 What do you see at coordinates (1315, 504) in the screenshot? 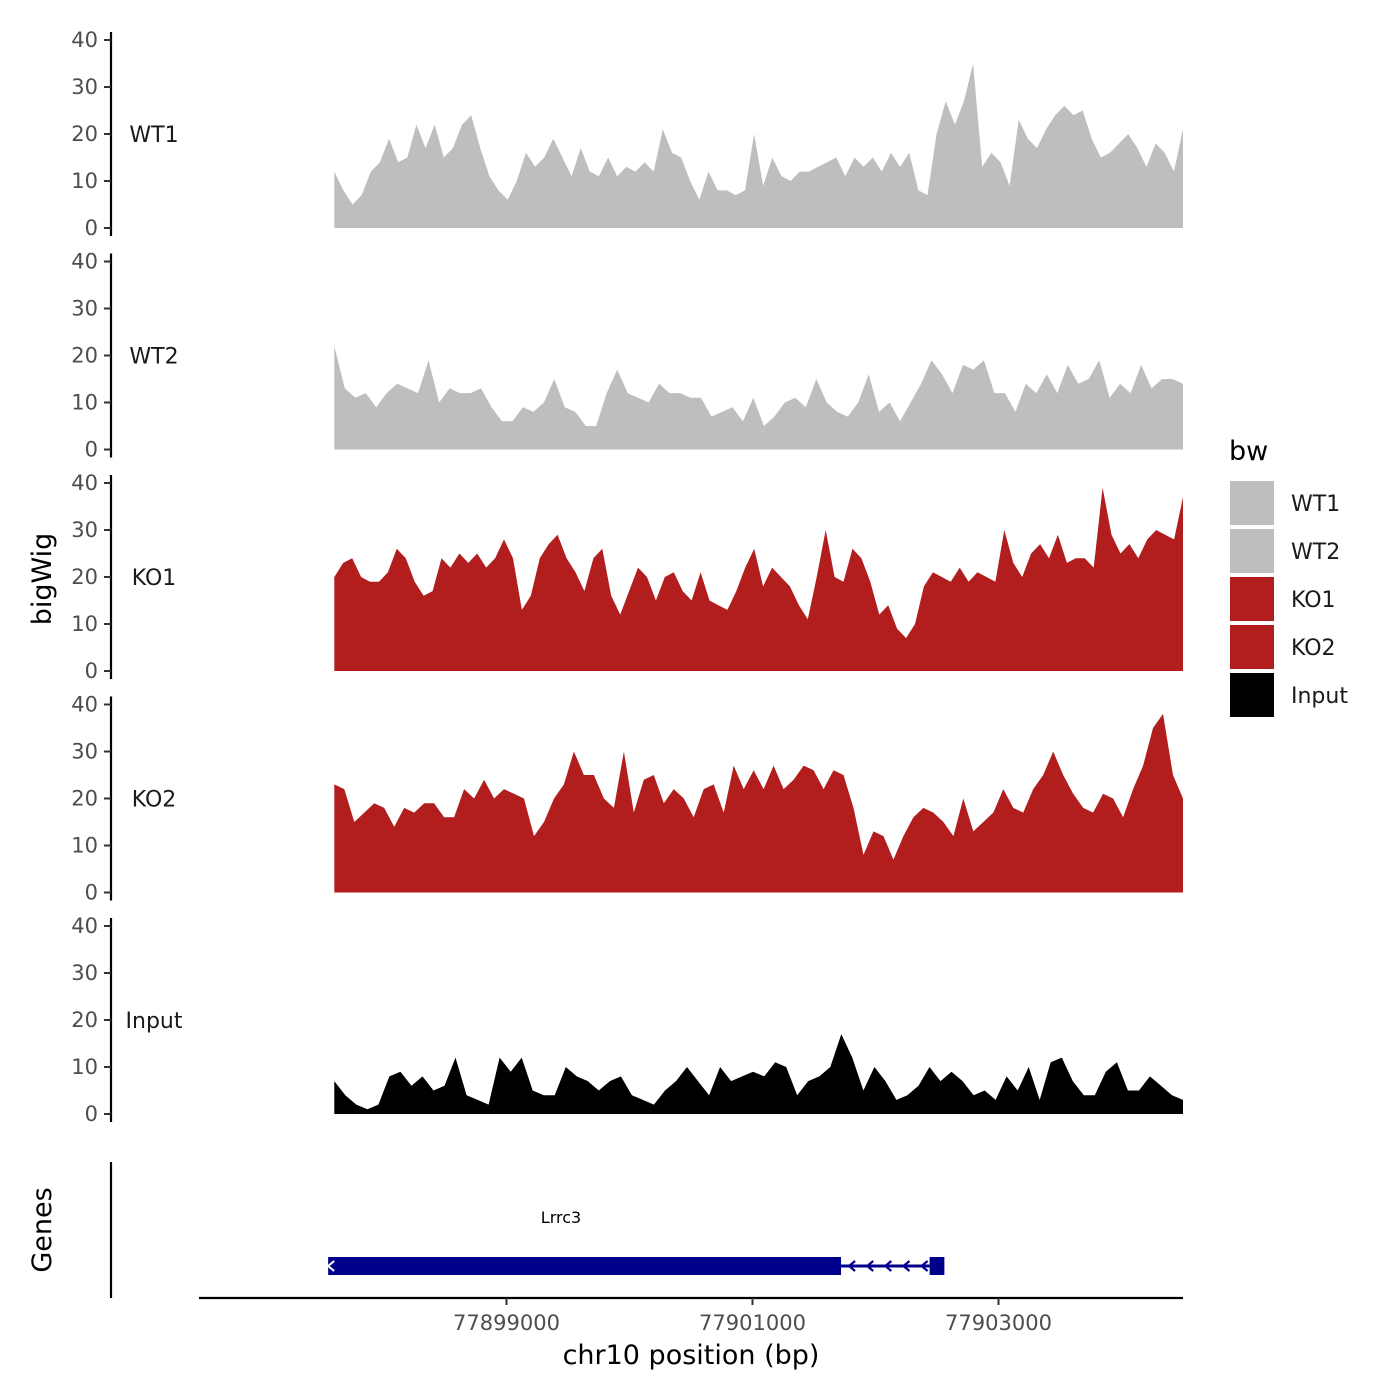
I see `legend-label: WT1` at bounding box center [1315, 504].